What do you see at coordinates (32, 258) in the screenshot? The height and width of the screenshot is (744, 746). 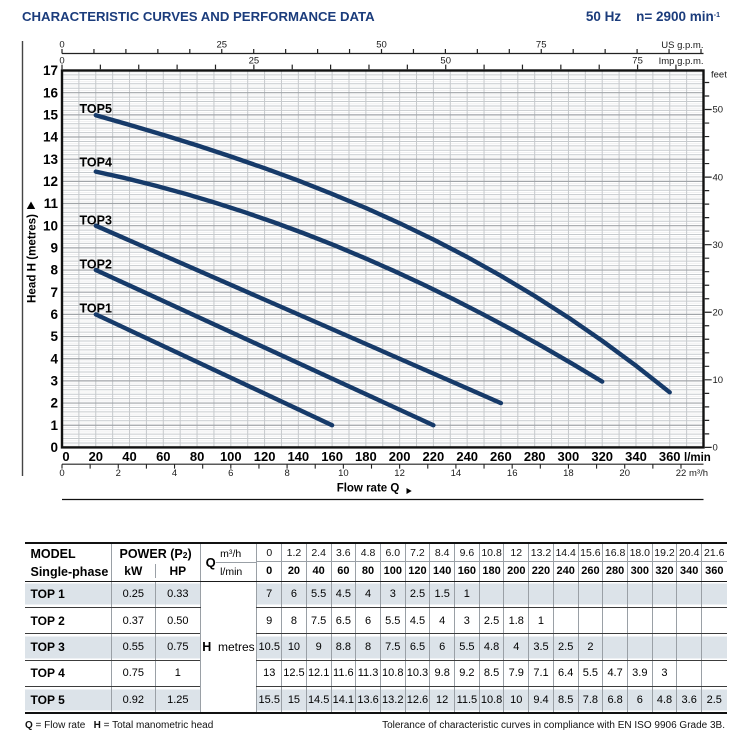 I see `svg-text: Head H (metres)` at bounding box center [32, 258].